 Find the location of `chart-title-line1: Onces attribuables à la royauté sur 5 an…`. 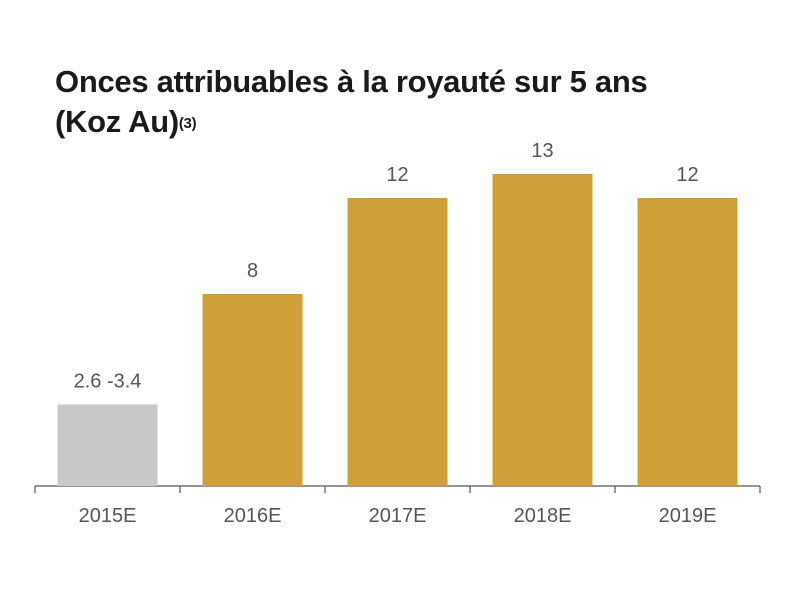

chart-title-line1: Onces attribuables à la royauté sur 5 an… is located at coordinates (351, 81).